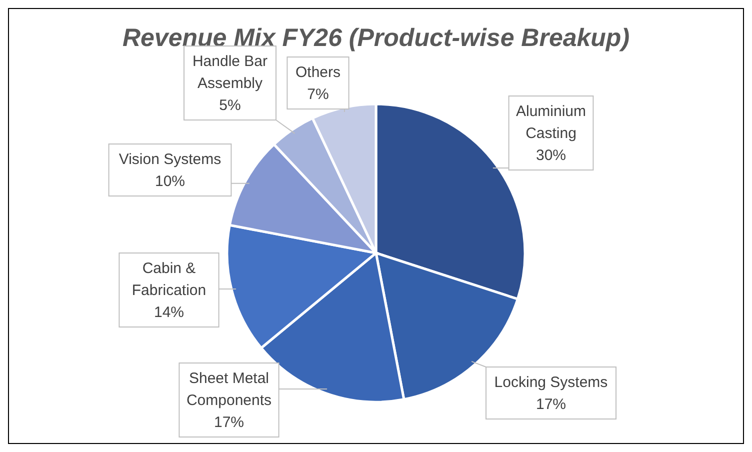  Describe the element at coordinates (169, 312) in the screenshot. I see `data-label: 14%` at that location.